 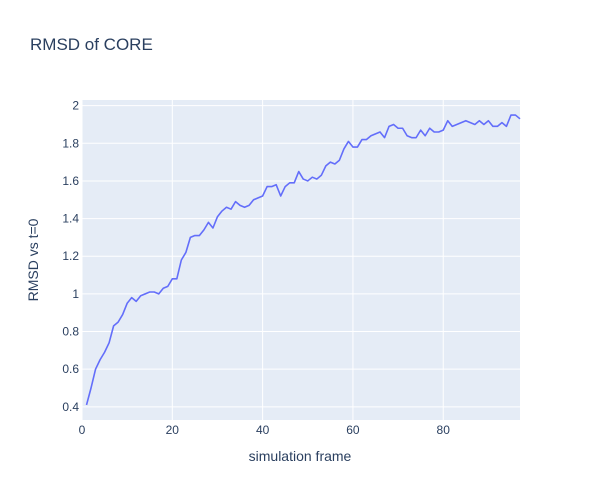 I want to click on x-tick-label: 20, so click(x=173, y=430).